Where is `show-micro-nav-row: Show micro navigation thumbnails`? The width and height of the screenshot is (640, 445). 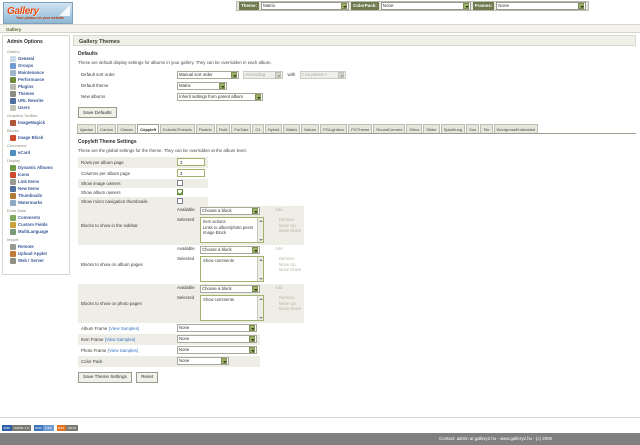 show-micro-nav-row: Show micro navigation thumbnails is located at coordinates (143, 201).